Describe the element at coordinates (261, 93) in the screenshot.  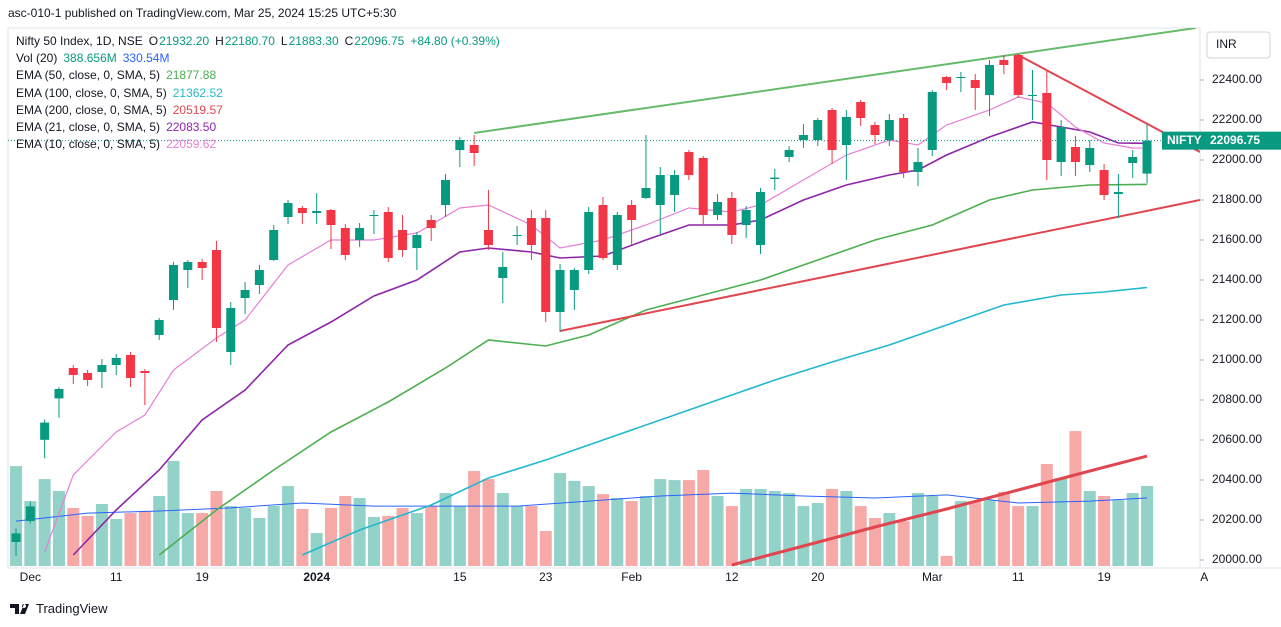
I see `ema-row: EMA (100, close, 0, SMA, 5) 21362.52` at that location.